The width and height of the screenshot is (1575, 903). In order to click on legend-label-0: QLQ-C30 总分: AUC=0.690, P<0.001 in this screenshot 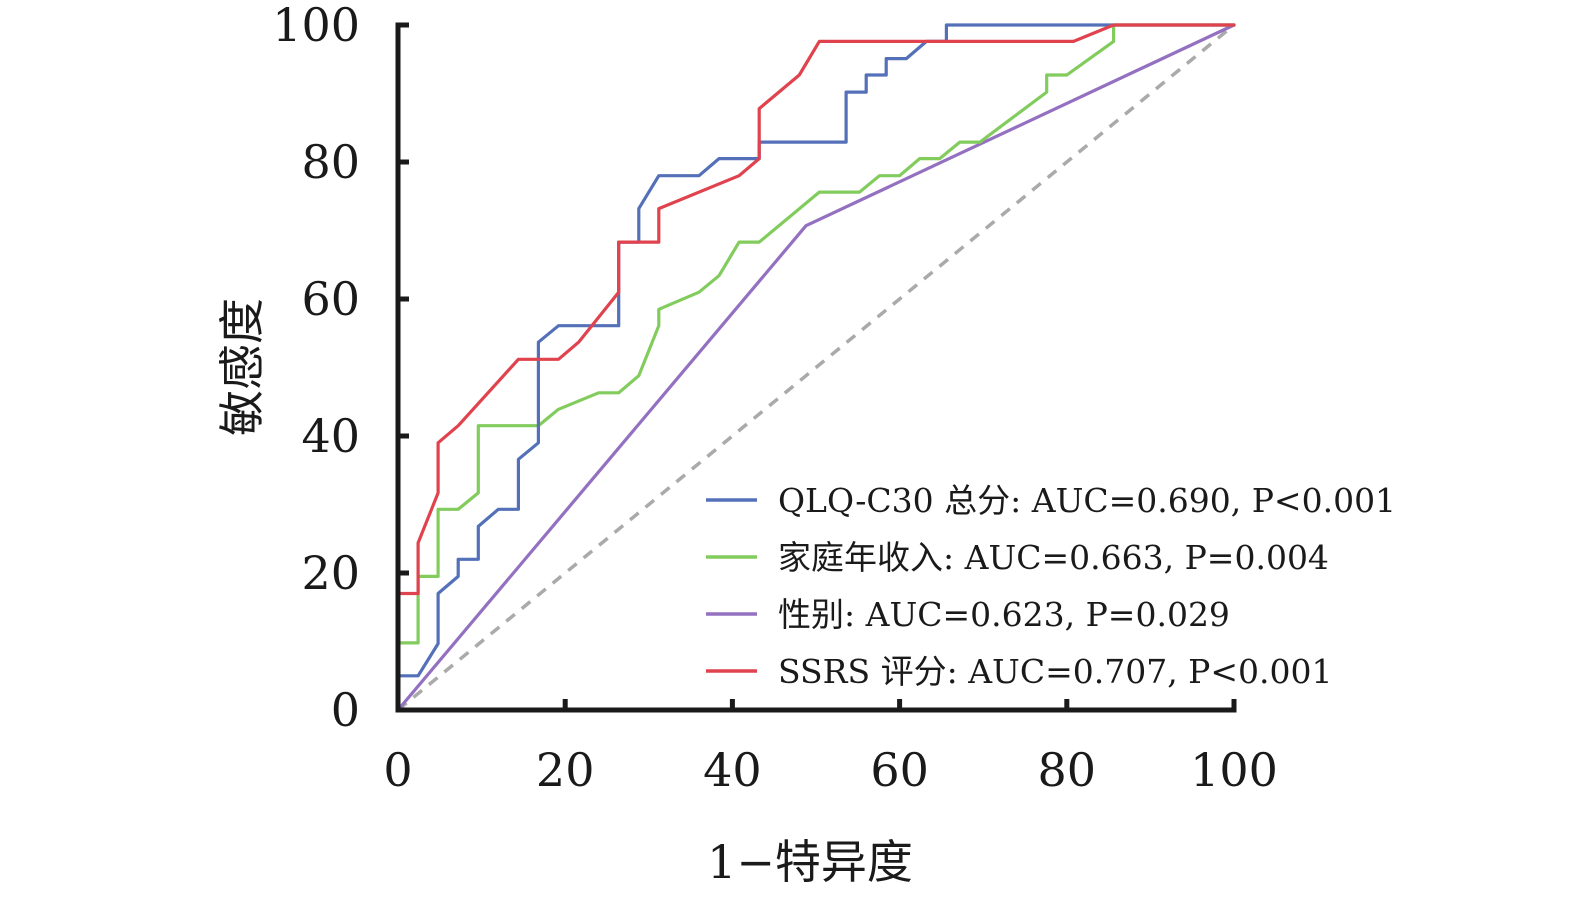, I will do `click(1087, 500)`.